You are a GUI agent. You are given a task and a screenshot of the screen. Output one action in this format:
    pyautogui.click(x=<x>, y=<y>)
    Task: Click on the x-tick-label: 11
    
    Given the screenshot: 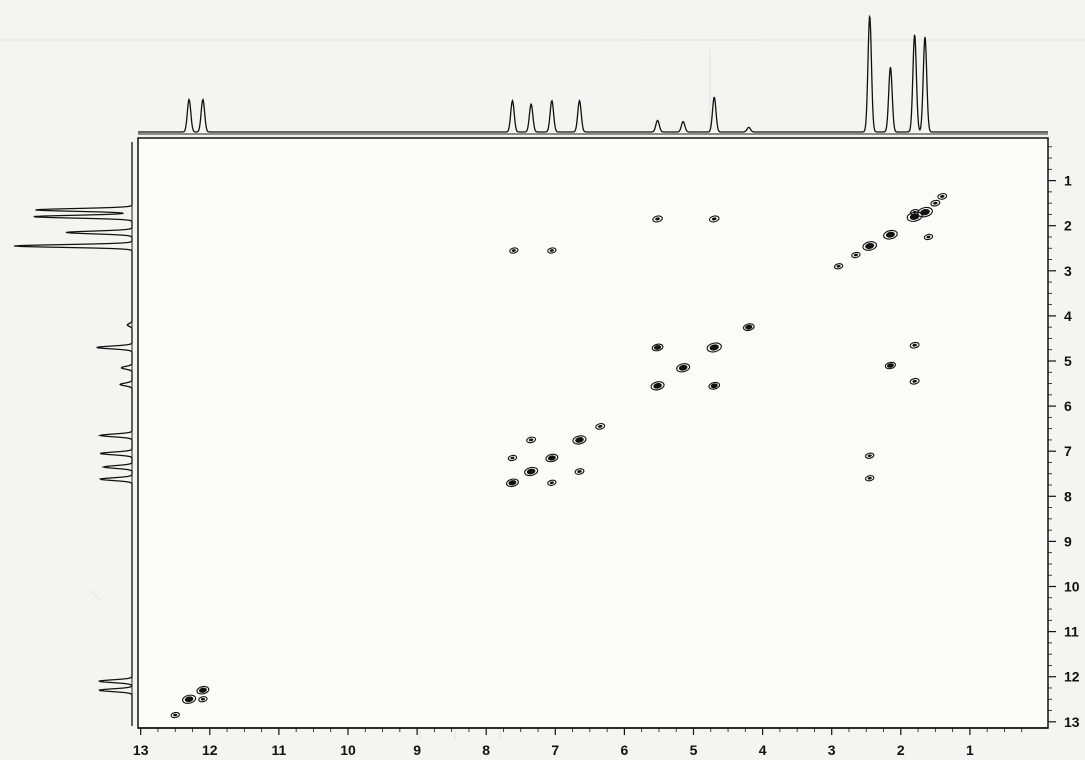 What is the action you would take?
    pyautogui.click(x=278, y=750)
    